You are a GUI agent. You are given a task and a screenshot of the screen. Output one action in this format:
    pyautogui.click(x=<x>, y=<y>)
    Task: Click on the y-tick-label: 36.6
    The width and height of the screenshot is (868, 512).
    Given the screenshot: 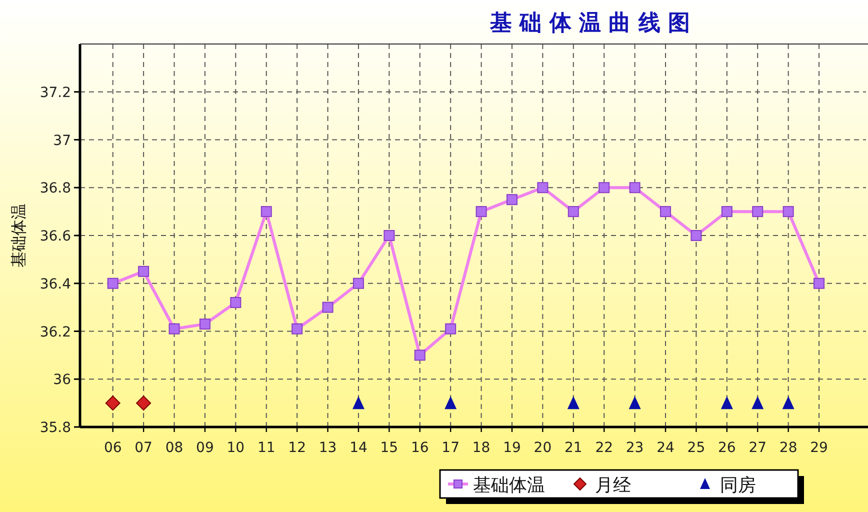 What is the action you would take?
    pyautogui.click(x=56, y=236)
    